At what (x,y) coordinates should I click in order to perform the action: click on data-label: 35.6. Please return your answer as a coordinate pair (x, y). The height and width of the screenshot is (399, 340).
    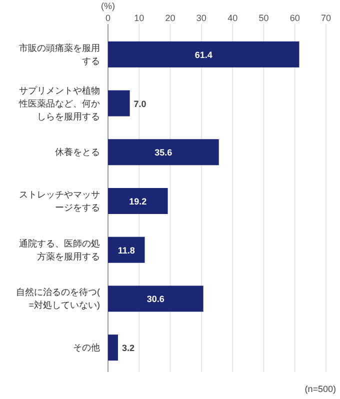
    Looking at the image, I should click on (163, 153).